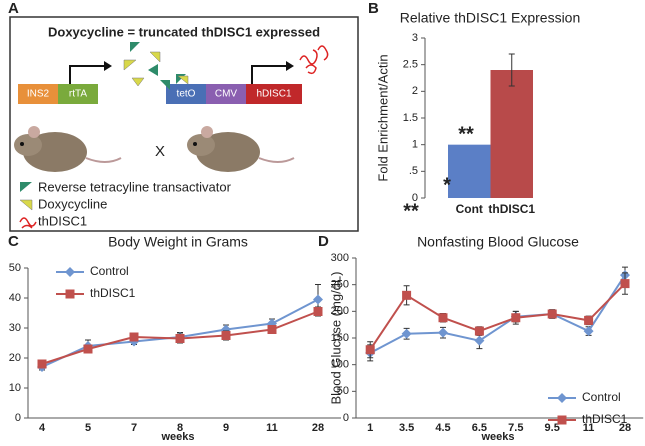 The image size is (645, 446). What do you see at coordinates (382, 117) in the screenshot?
I see `y-axis-title: Fold Enrichment/Actin` at bounding box center [382, 117].